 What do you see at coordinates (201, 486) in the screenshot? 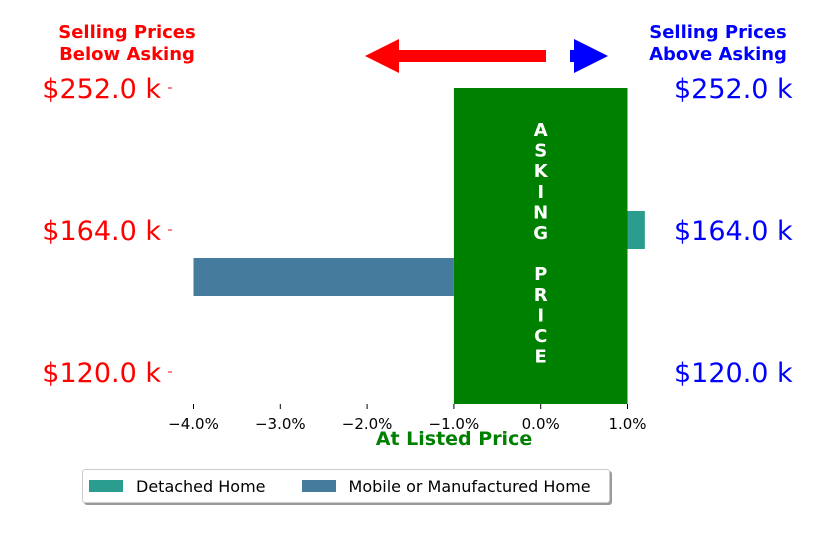
I see `legend-label-detached: Detached Home` at bounding box center [201, 486].